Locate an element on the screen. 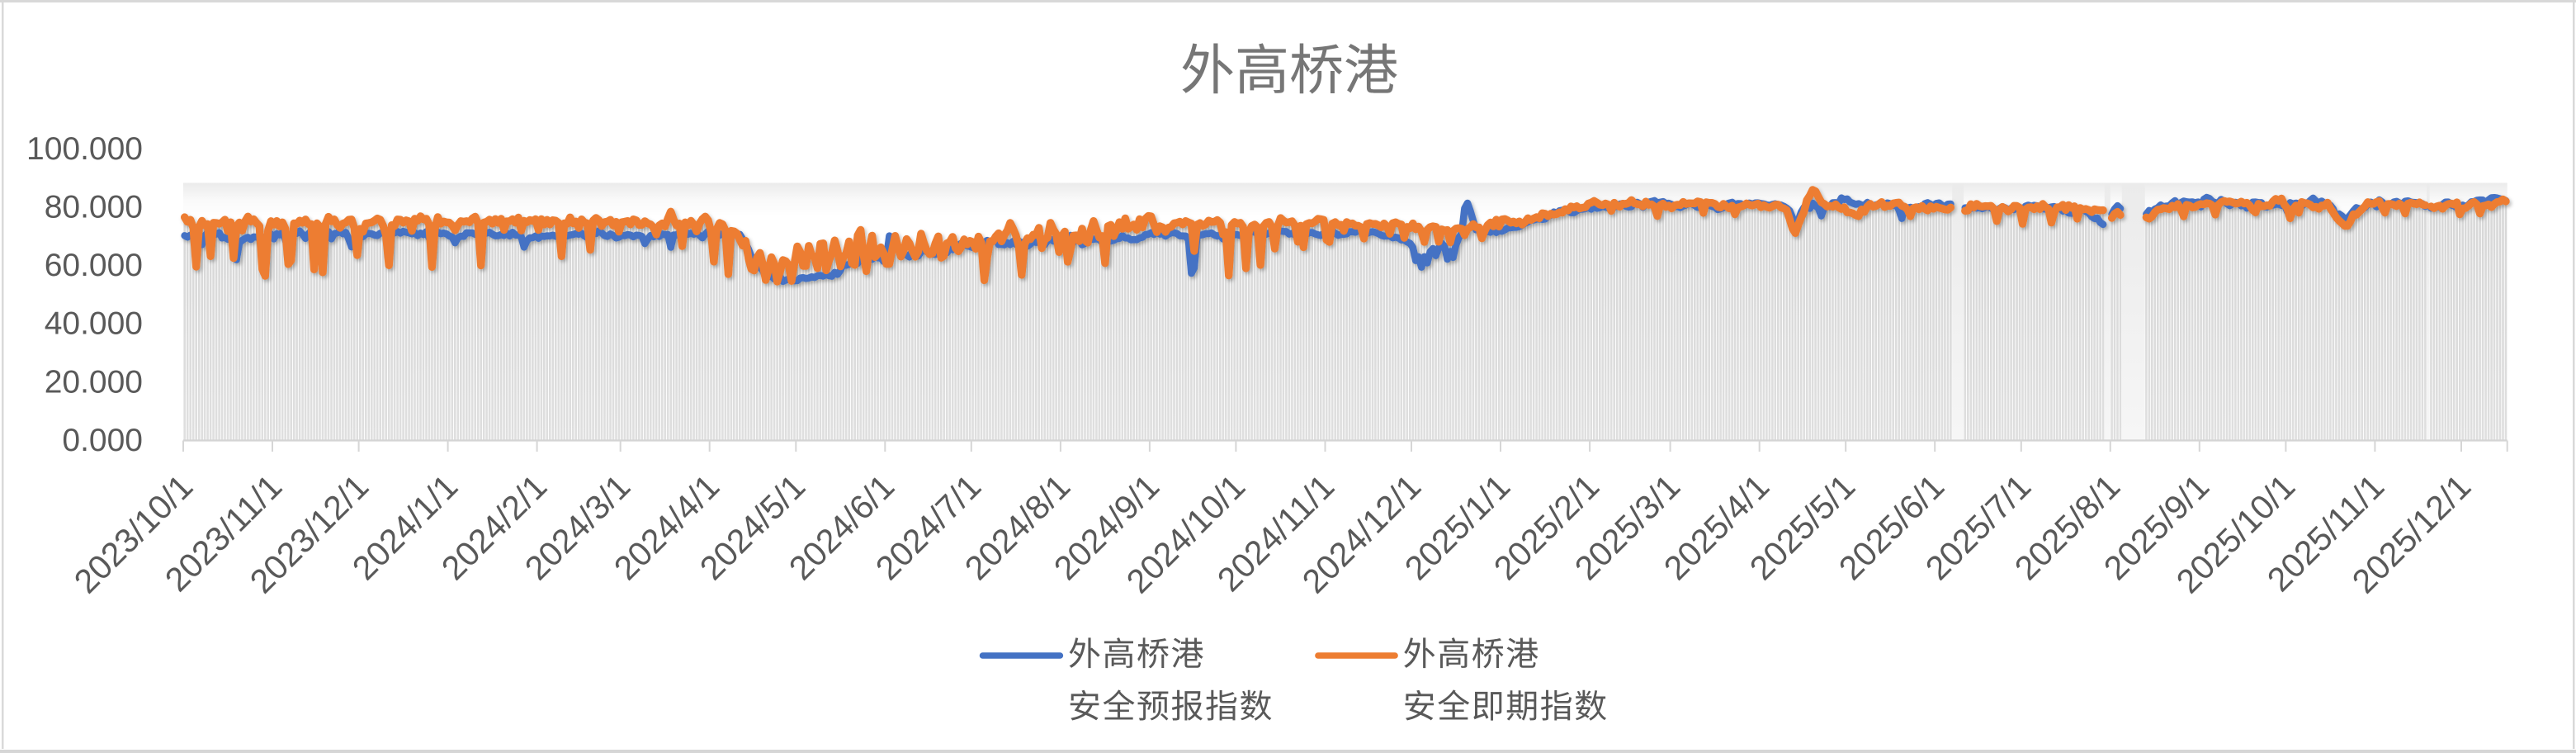 The width and height of the screenshot is (2576, 753). svg-text: 40.000 is located at coordinates (94, 324).